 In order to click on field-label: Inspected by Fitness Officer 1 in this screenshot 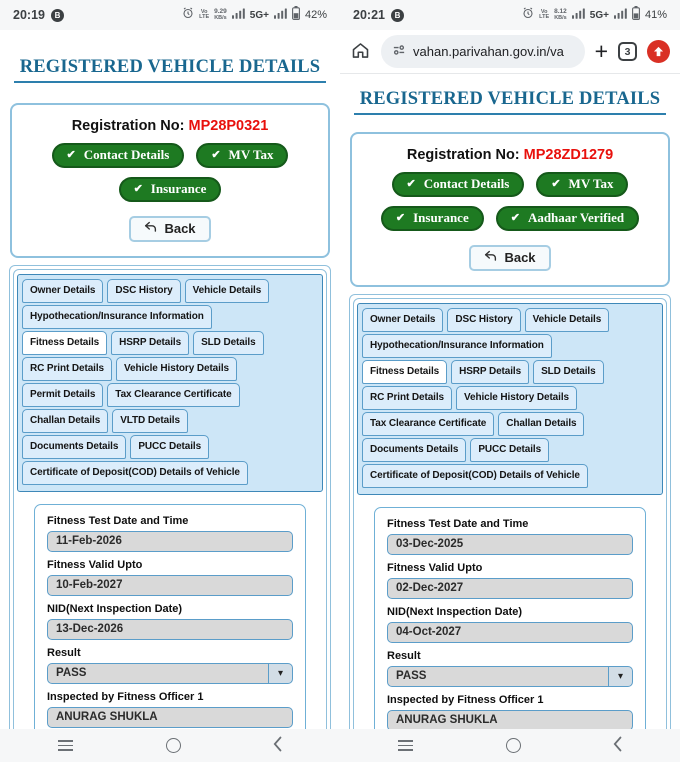, I will do `click(125, 697)`.